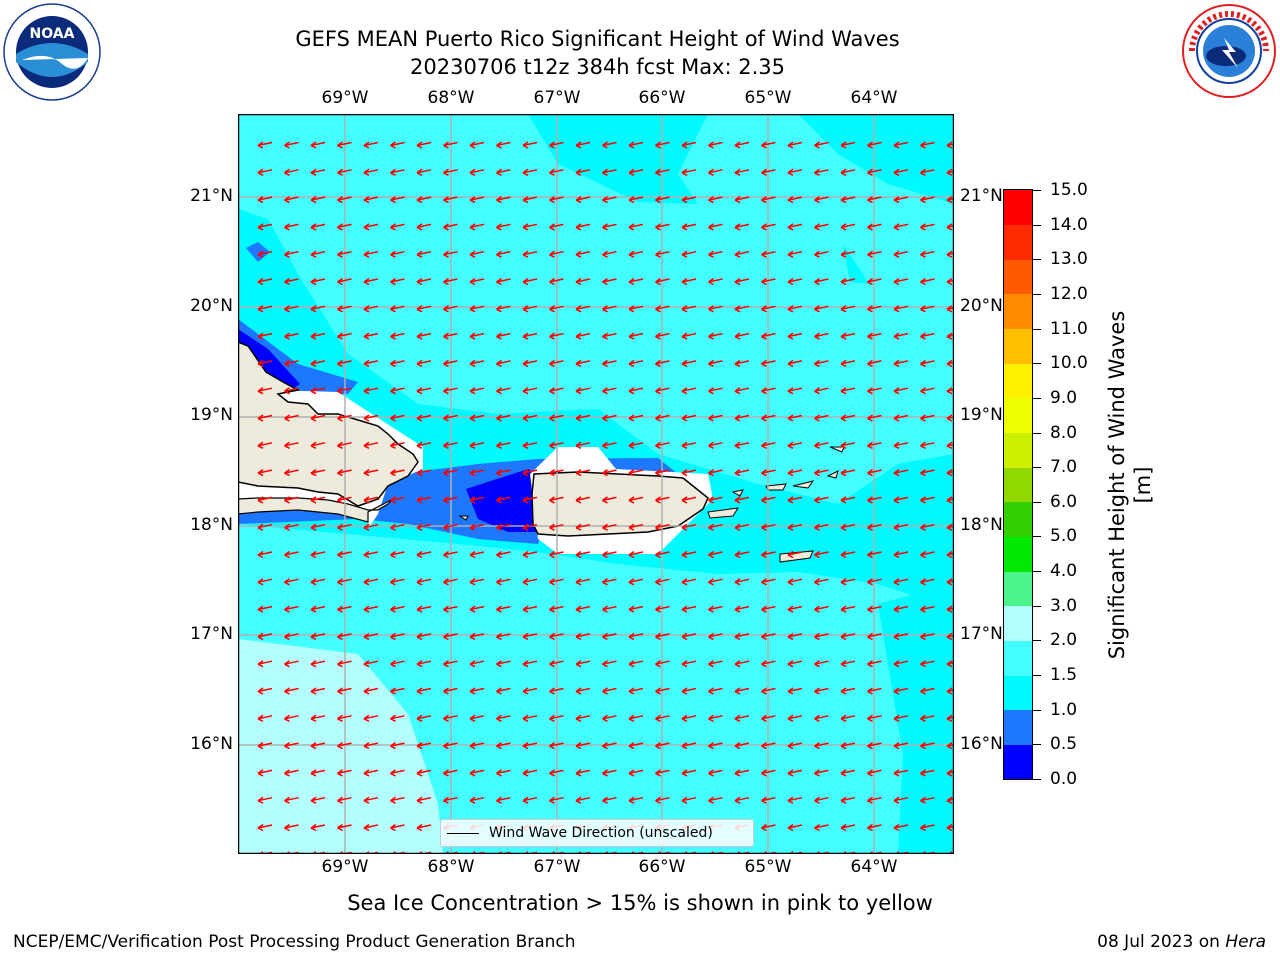 This screenshot has width=1280, height=960. Describe the element at coordinates (981, 196) in the screenshot. I see `lat-tick-right: 21°N` at that location.